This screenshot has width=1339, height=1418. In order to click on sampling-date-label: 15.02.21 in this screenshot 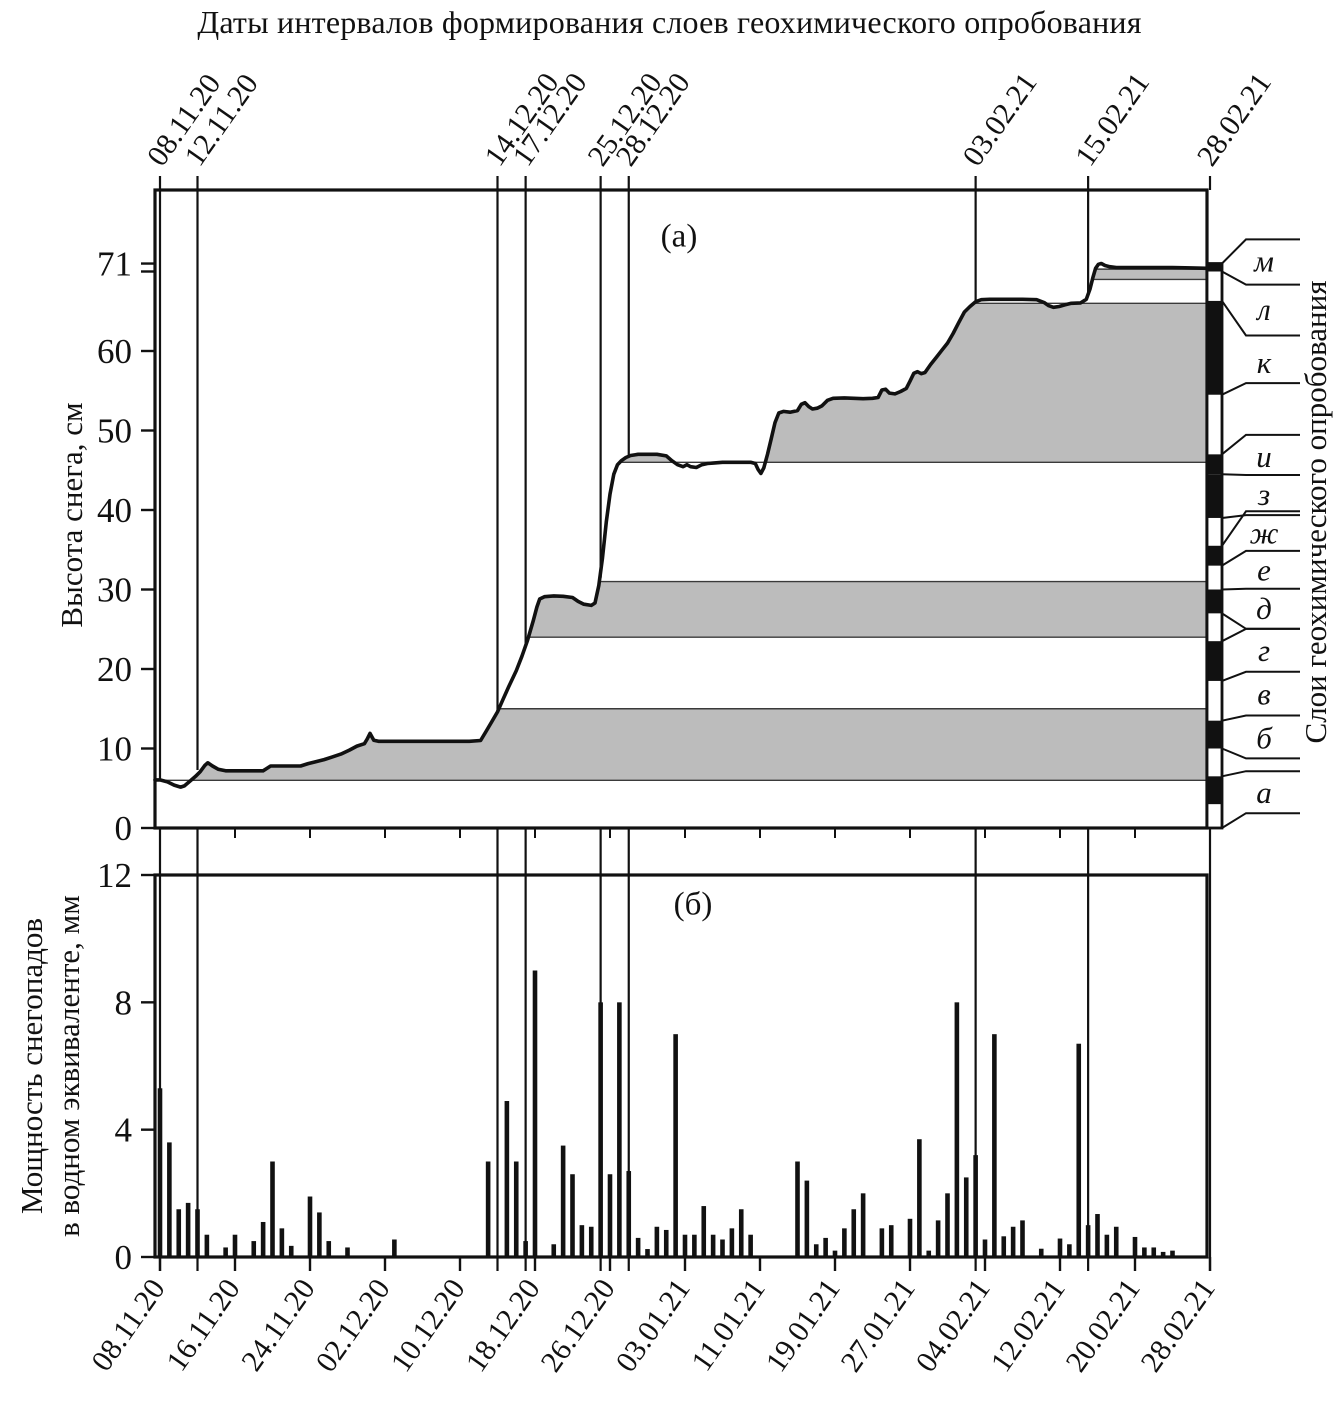, I will do `click(1112, 119)`.